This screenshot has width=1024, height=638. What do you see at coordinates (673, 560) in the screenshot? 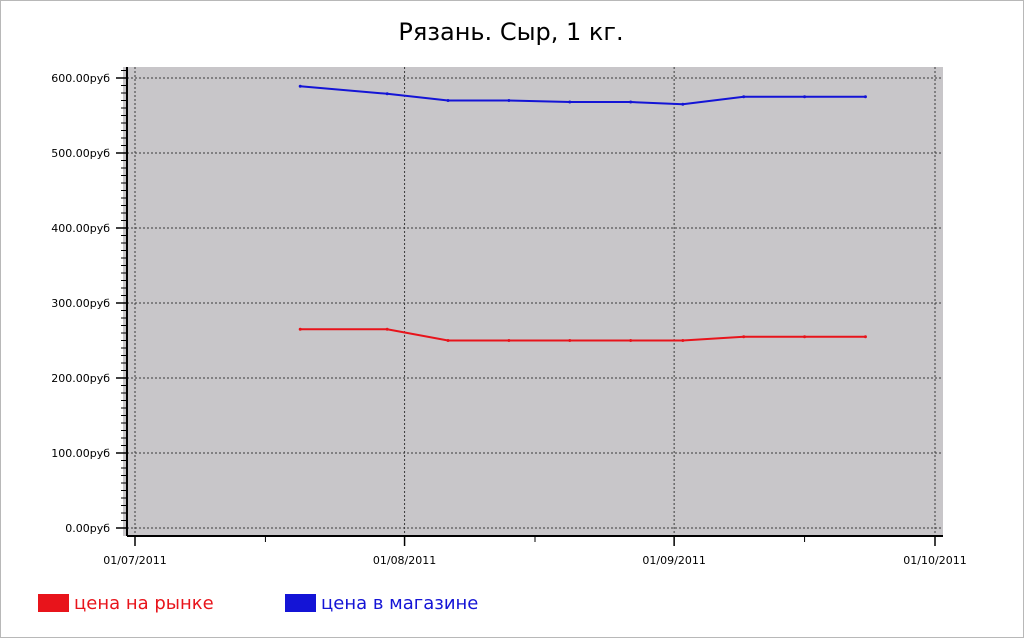
I see `x-tick-label: 01/09/2011` at bounding box center [673, 560].